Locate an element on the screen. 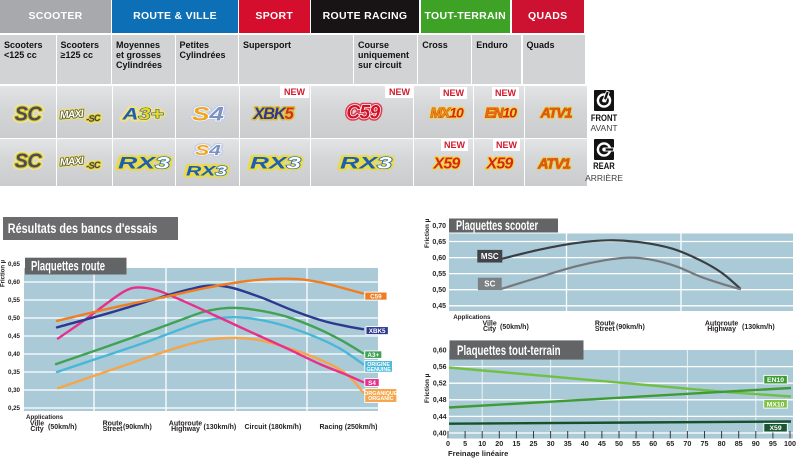  svg-text: 25 is located at coordinates (534, 443).